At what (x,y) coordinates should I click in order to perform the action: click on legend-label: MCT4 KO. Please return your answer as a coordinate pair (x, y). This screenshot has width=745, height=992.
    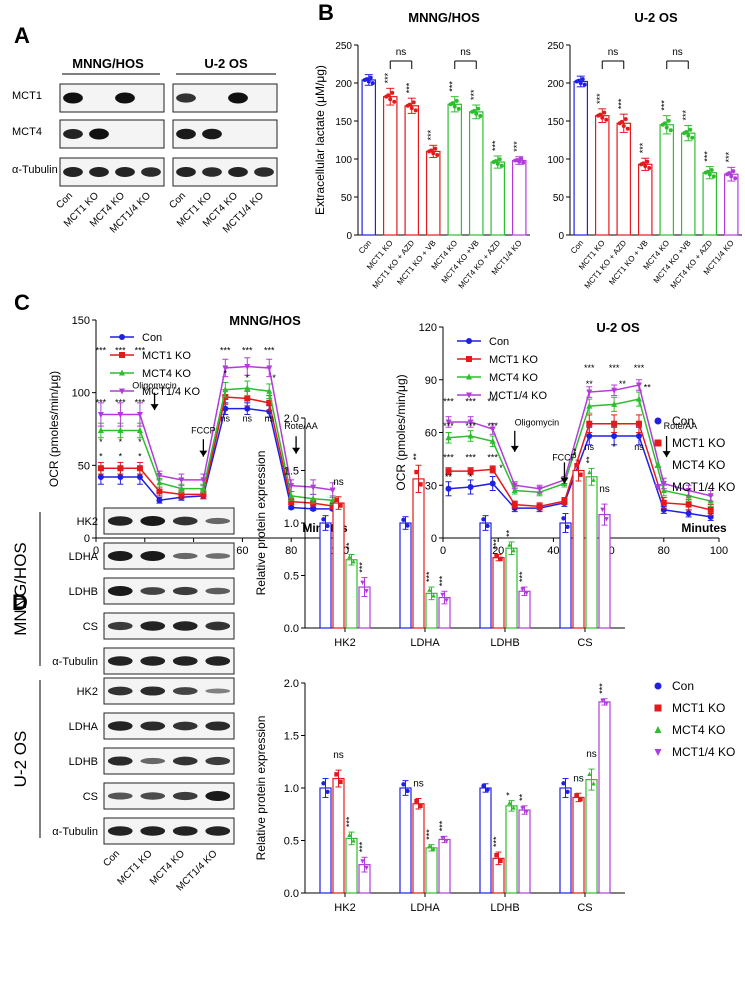
    Looking at the image, I should click on (698, 465).